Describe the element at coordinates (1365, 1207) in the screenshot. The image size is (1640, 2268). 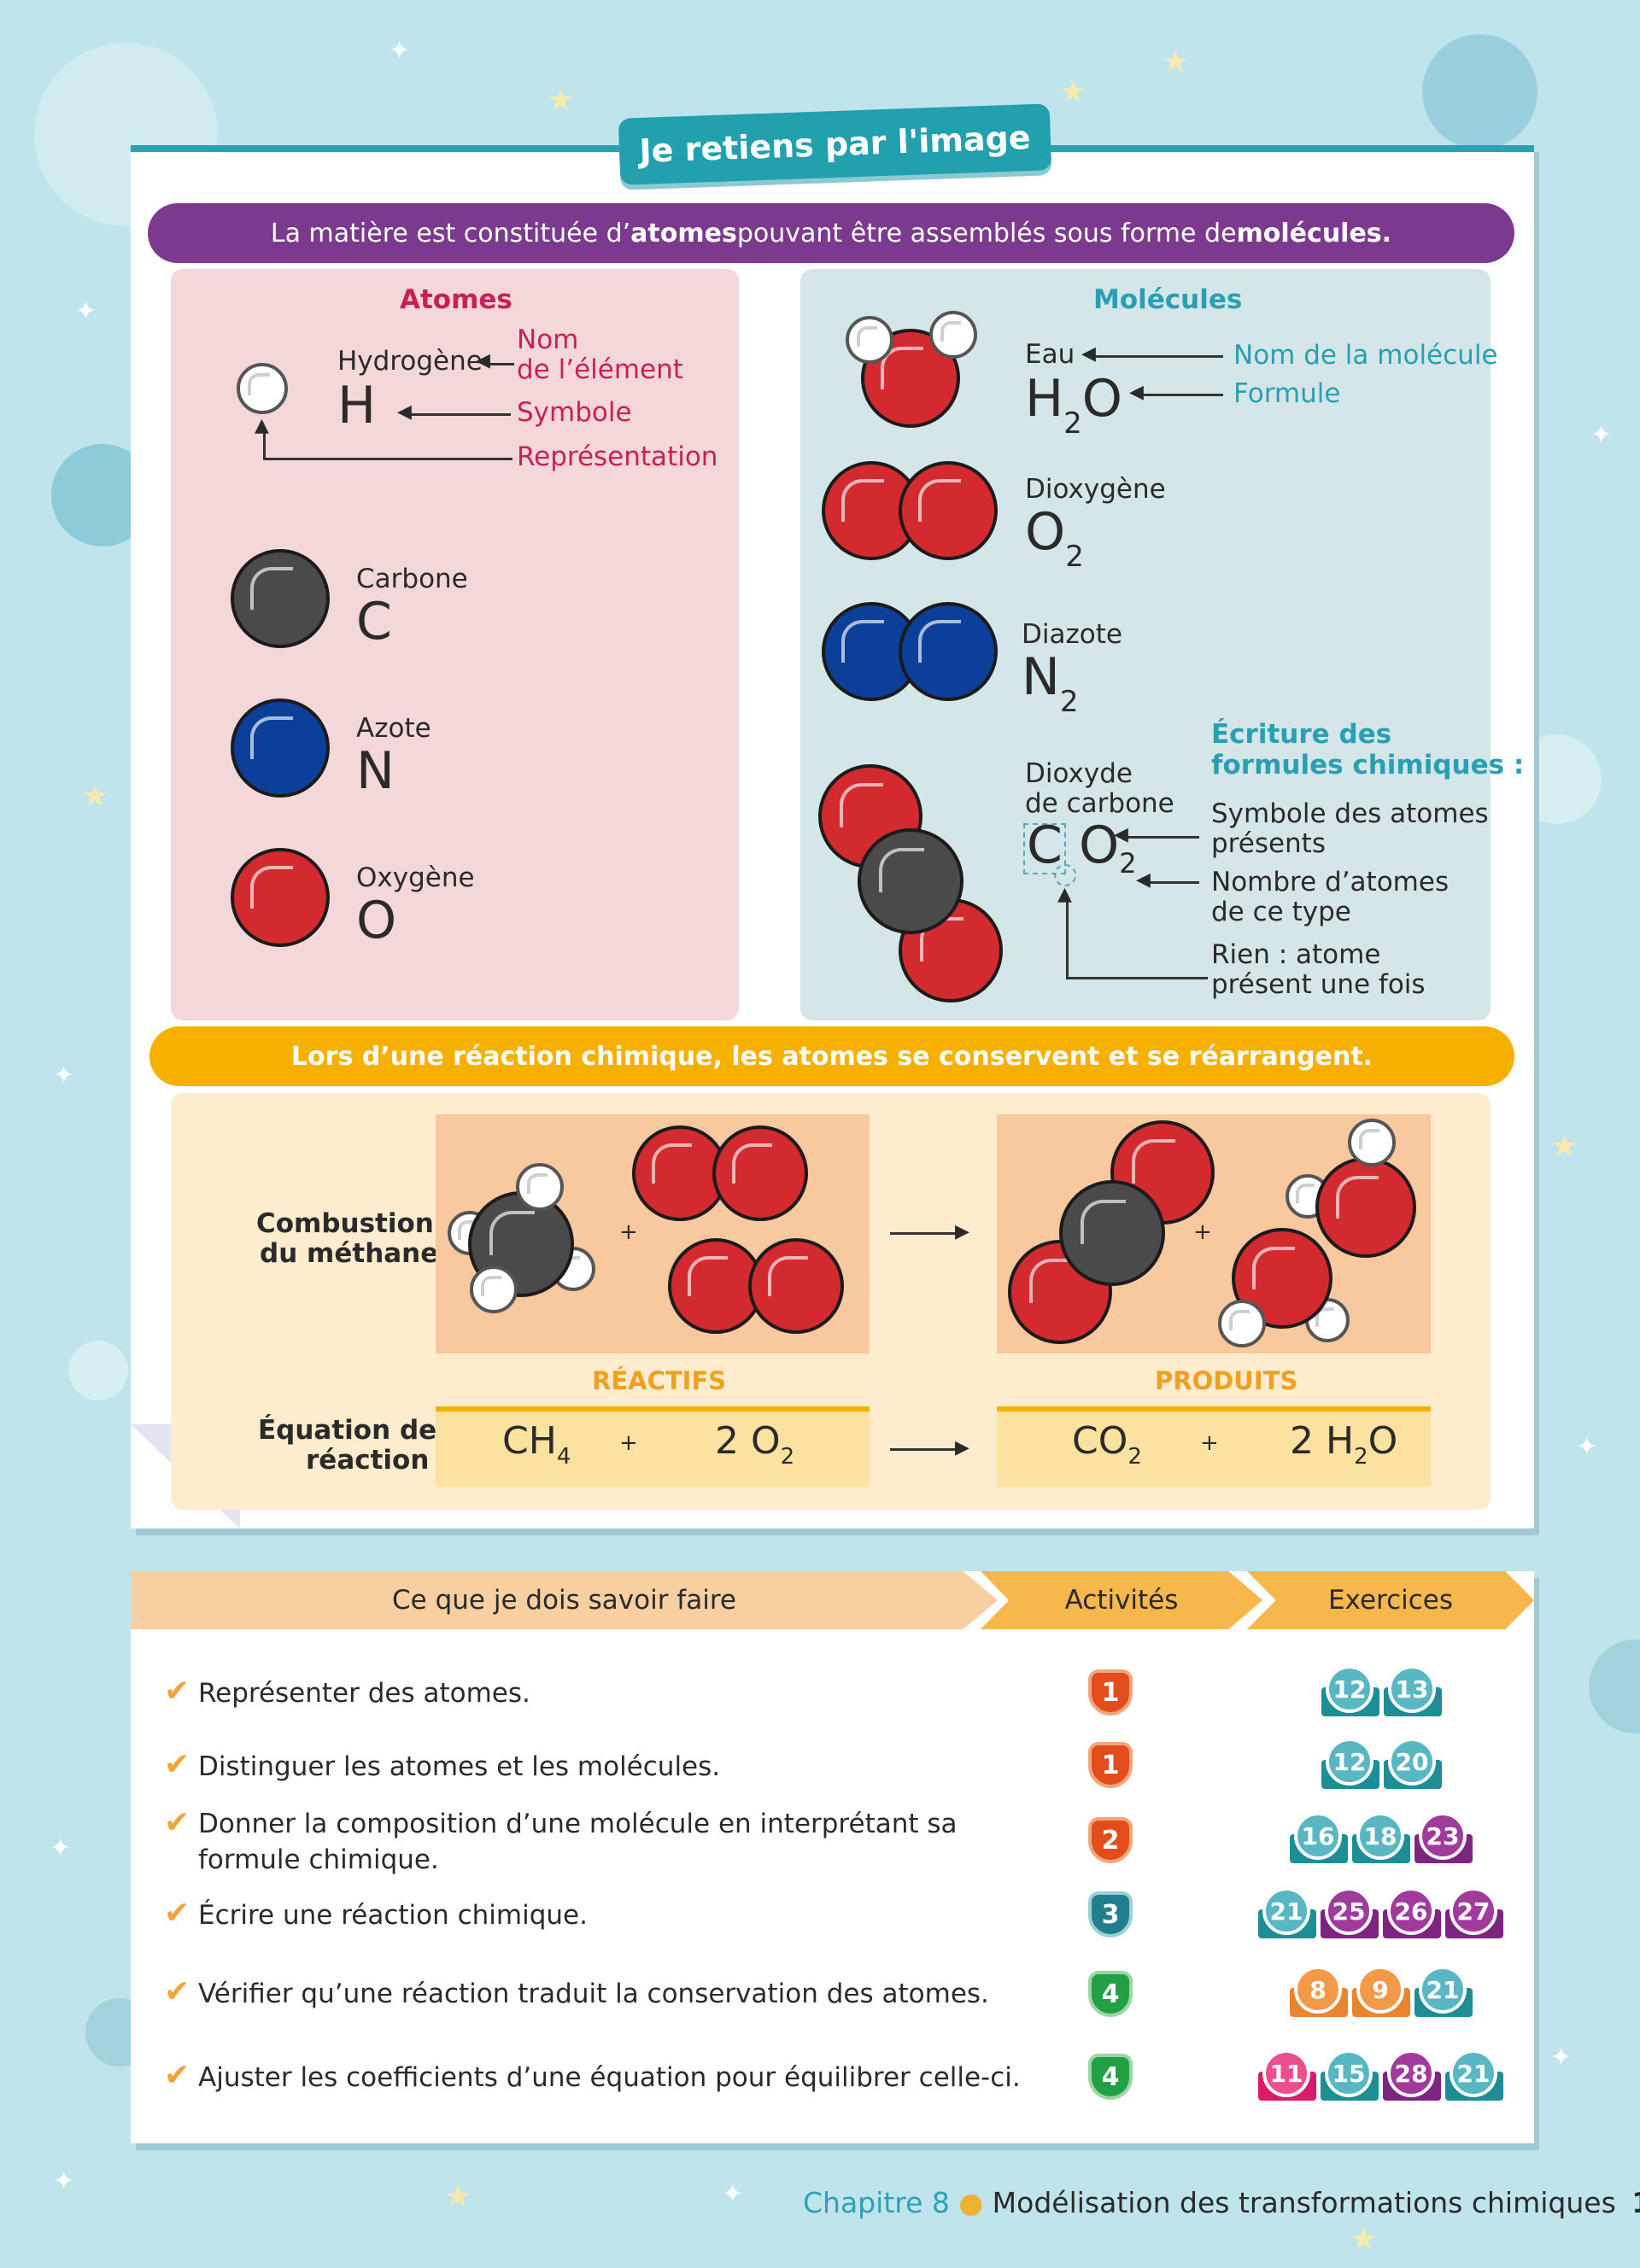
I see `product-water-oxygen-atom` at that location.